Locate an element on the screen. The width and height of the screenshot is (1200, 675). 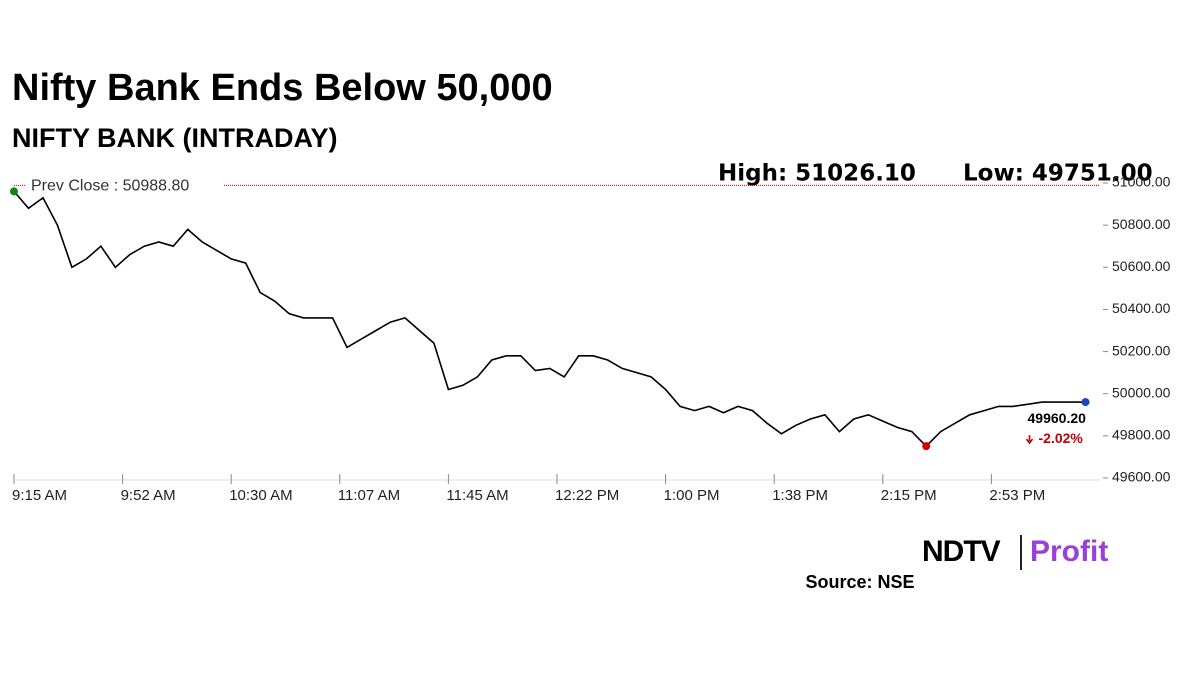
down-arrow is located at coordinates (1029, 440).